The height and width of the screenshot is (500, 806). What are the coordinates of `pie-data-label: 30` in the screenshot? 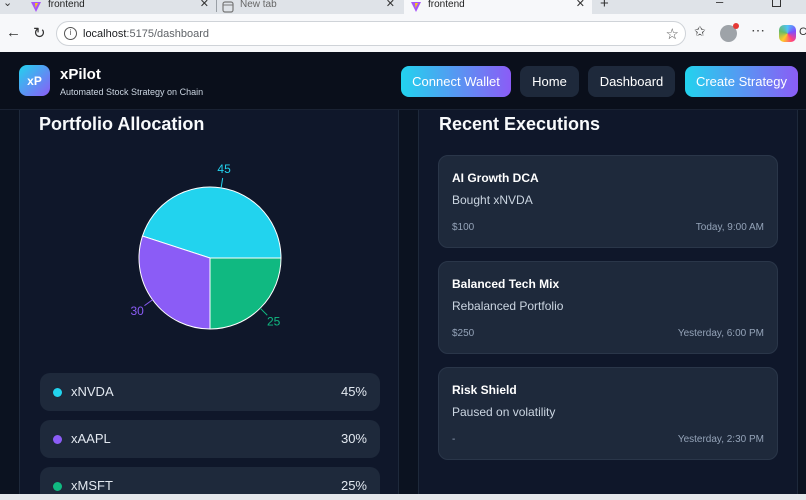 It's located at (138, 311).